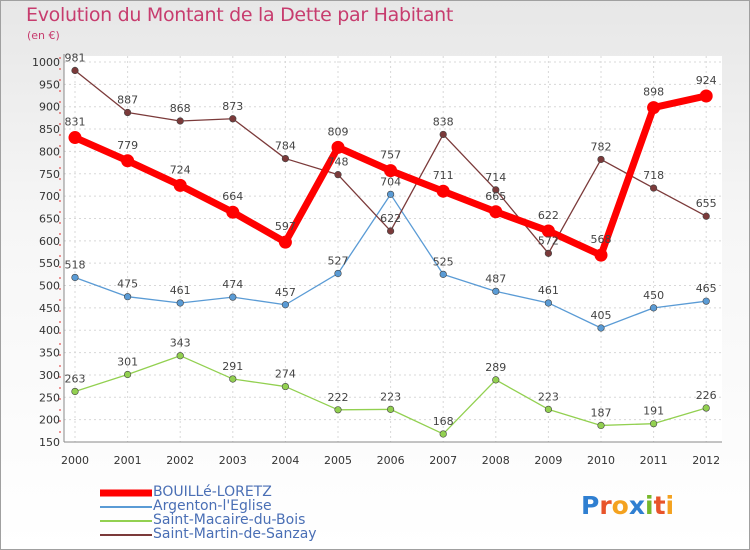 The image size is (750, 550). I want to click on data-label: 191, so click(653, 411).